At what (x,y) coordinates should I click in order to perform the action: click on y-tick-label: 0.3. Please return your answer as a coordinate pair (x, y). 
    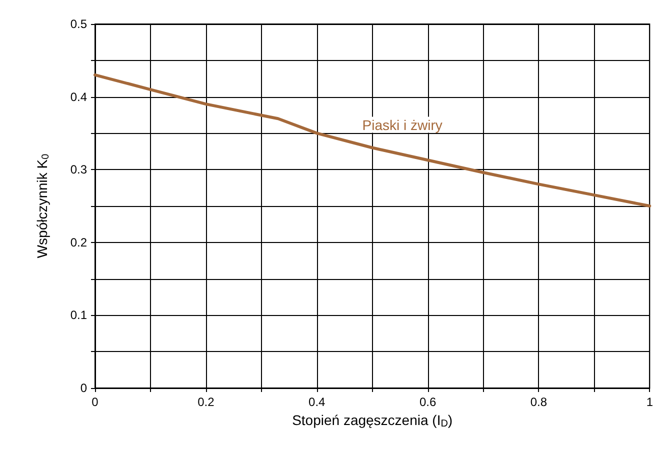
    Looking at the image, I should click on (79, 169).